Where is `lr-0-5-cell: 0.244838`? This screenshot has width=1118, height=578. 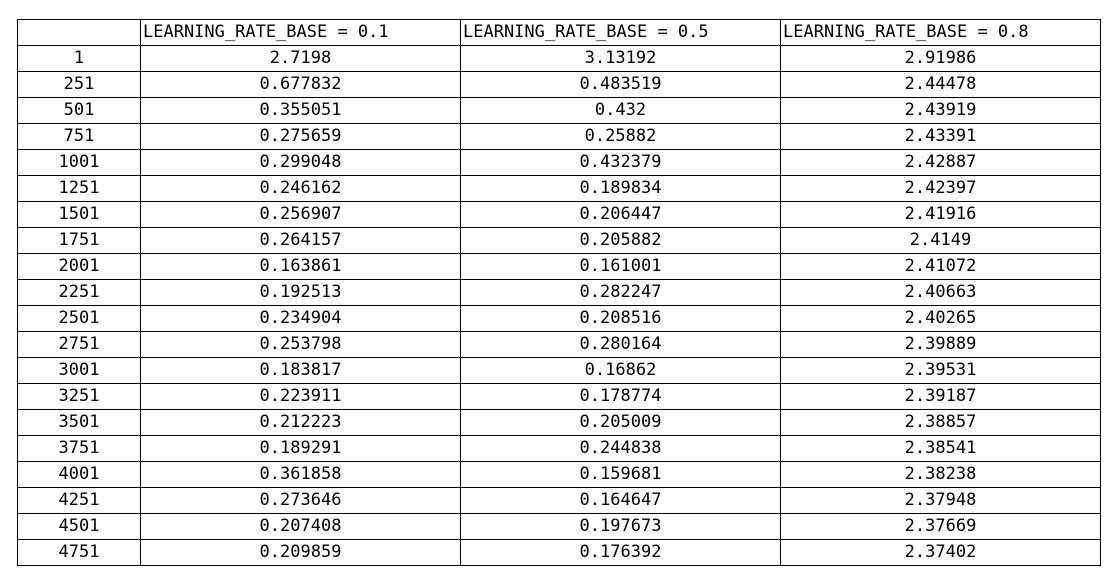
lr-0-5-cell: 0.244838 is located at coordinates (620, 448).